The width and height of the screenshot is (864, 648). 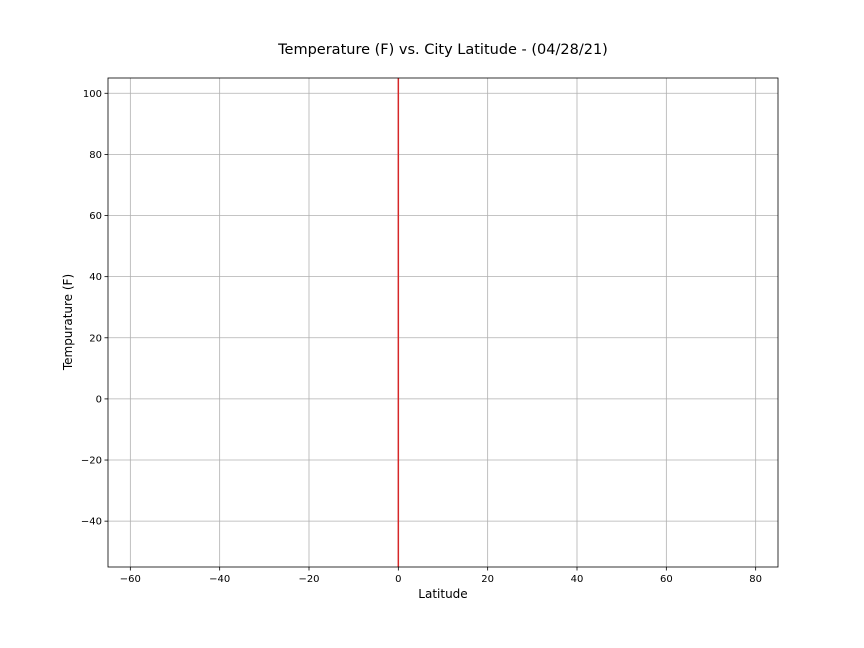 I want to click on x-tick-label: 60, so click(x=666, y=579).